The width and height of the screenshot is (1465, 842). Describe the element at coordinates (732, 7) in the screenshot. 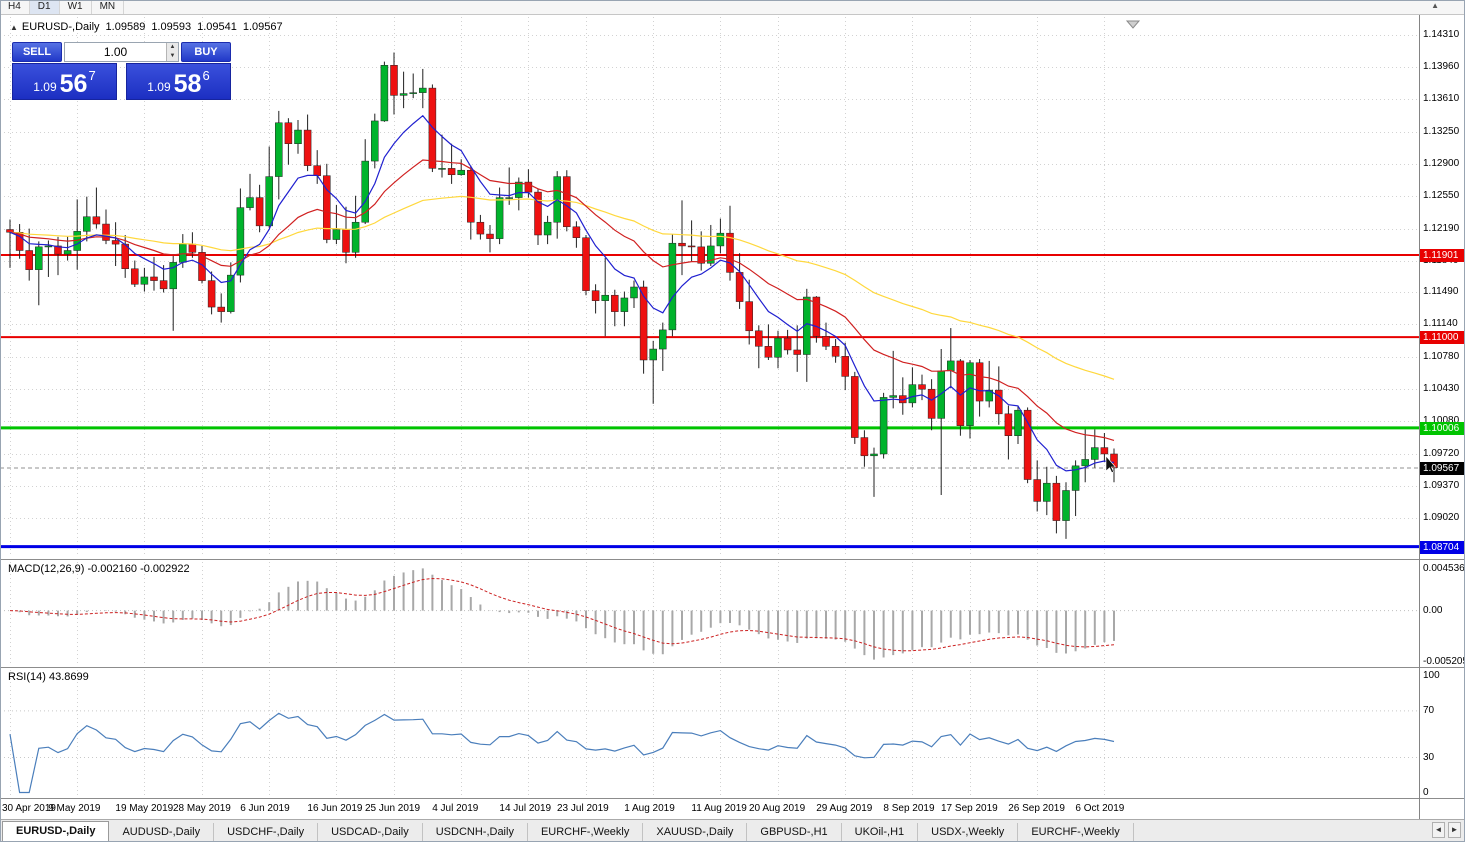

I see `timeframe-toolbar: H4 D1 W1 MN` at that location.